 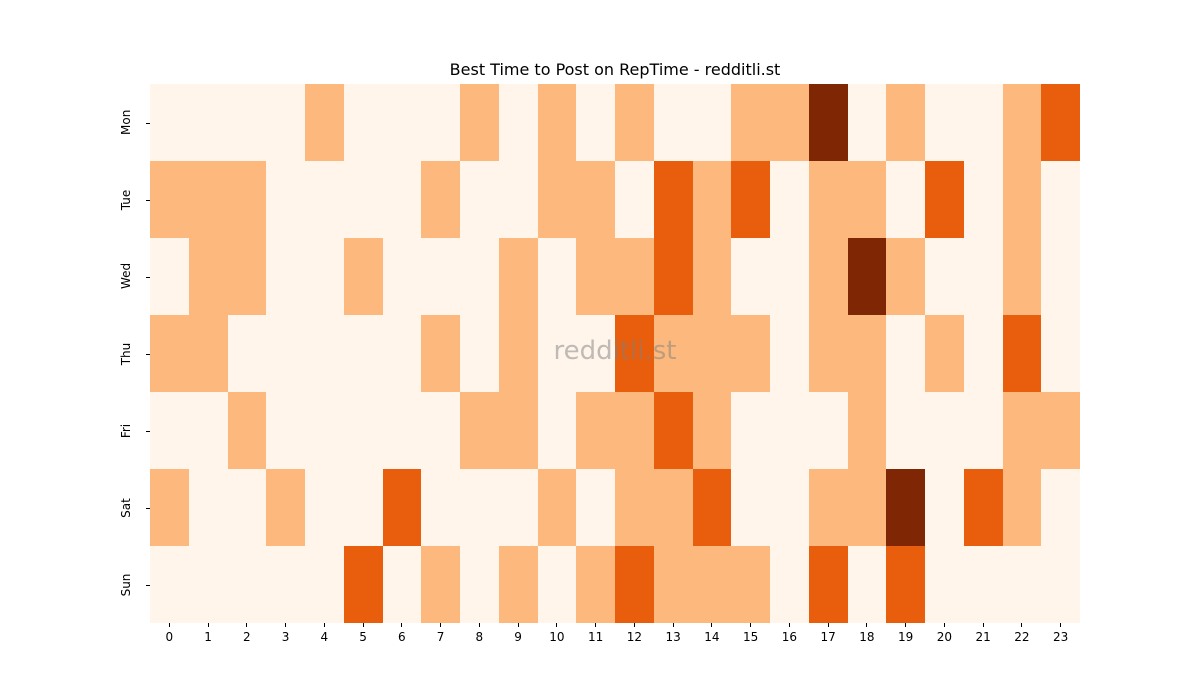 What do you see at coordinates (595, 637) in the screenshot?
I see `x-tick-text: 11` at bounding box center [595, 637].